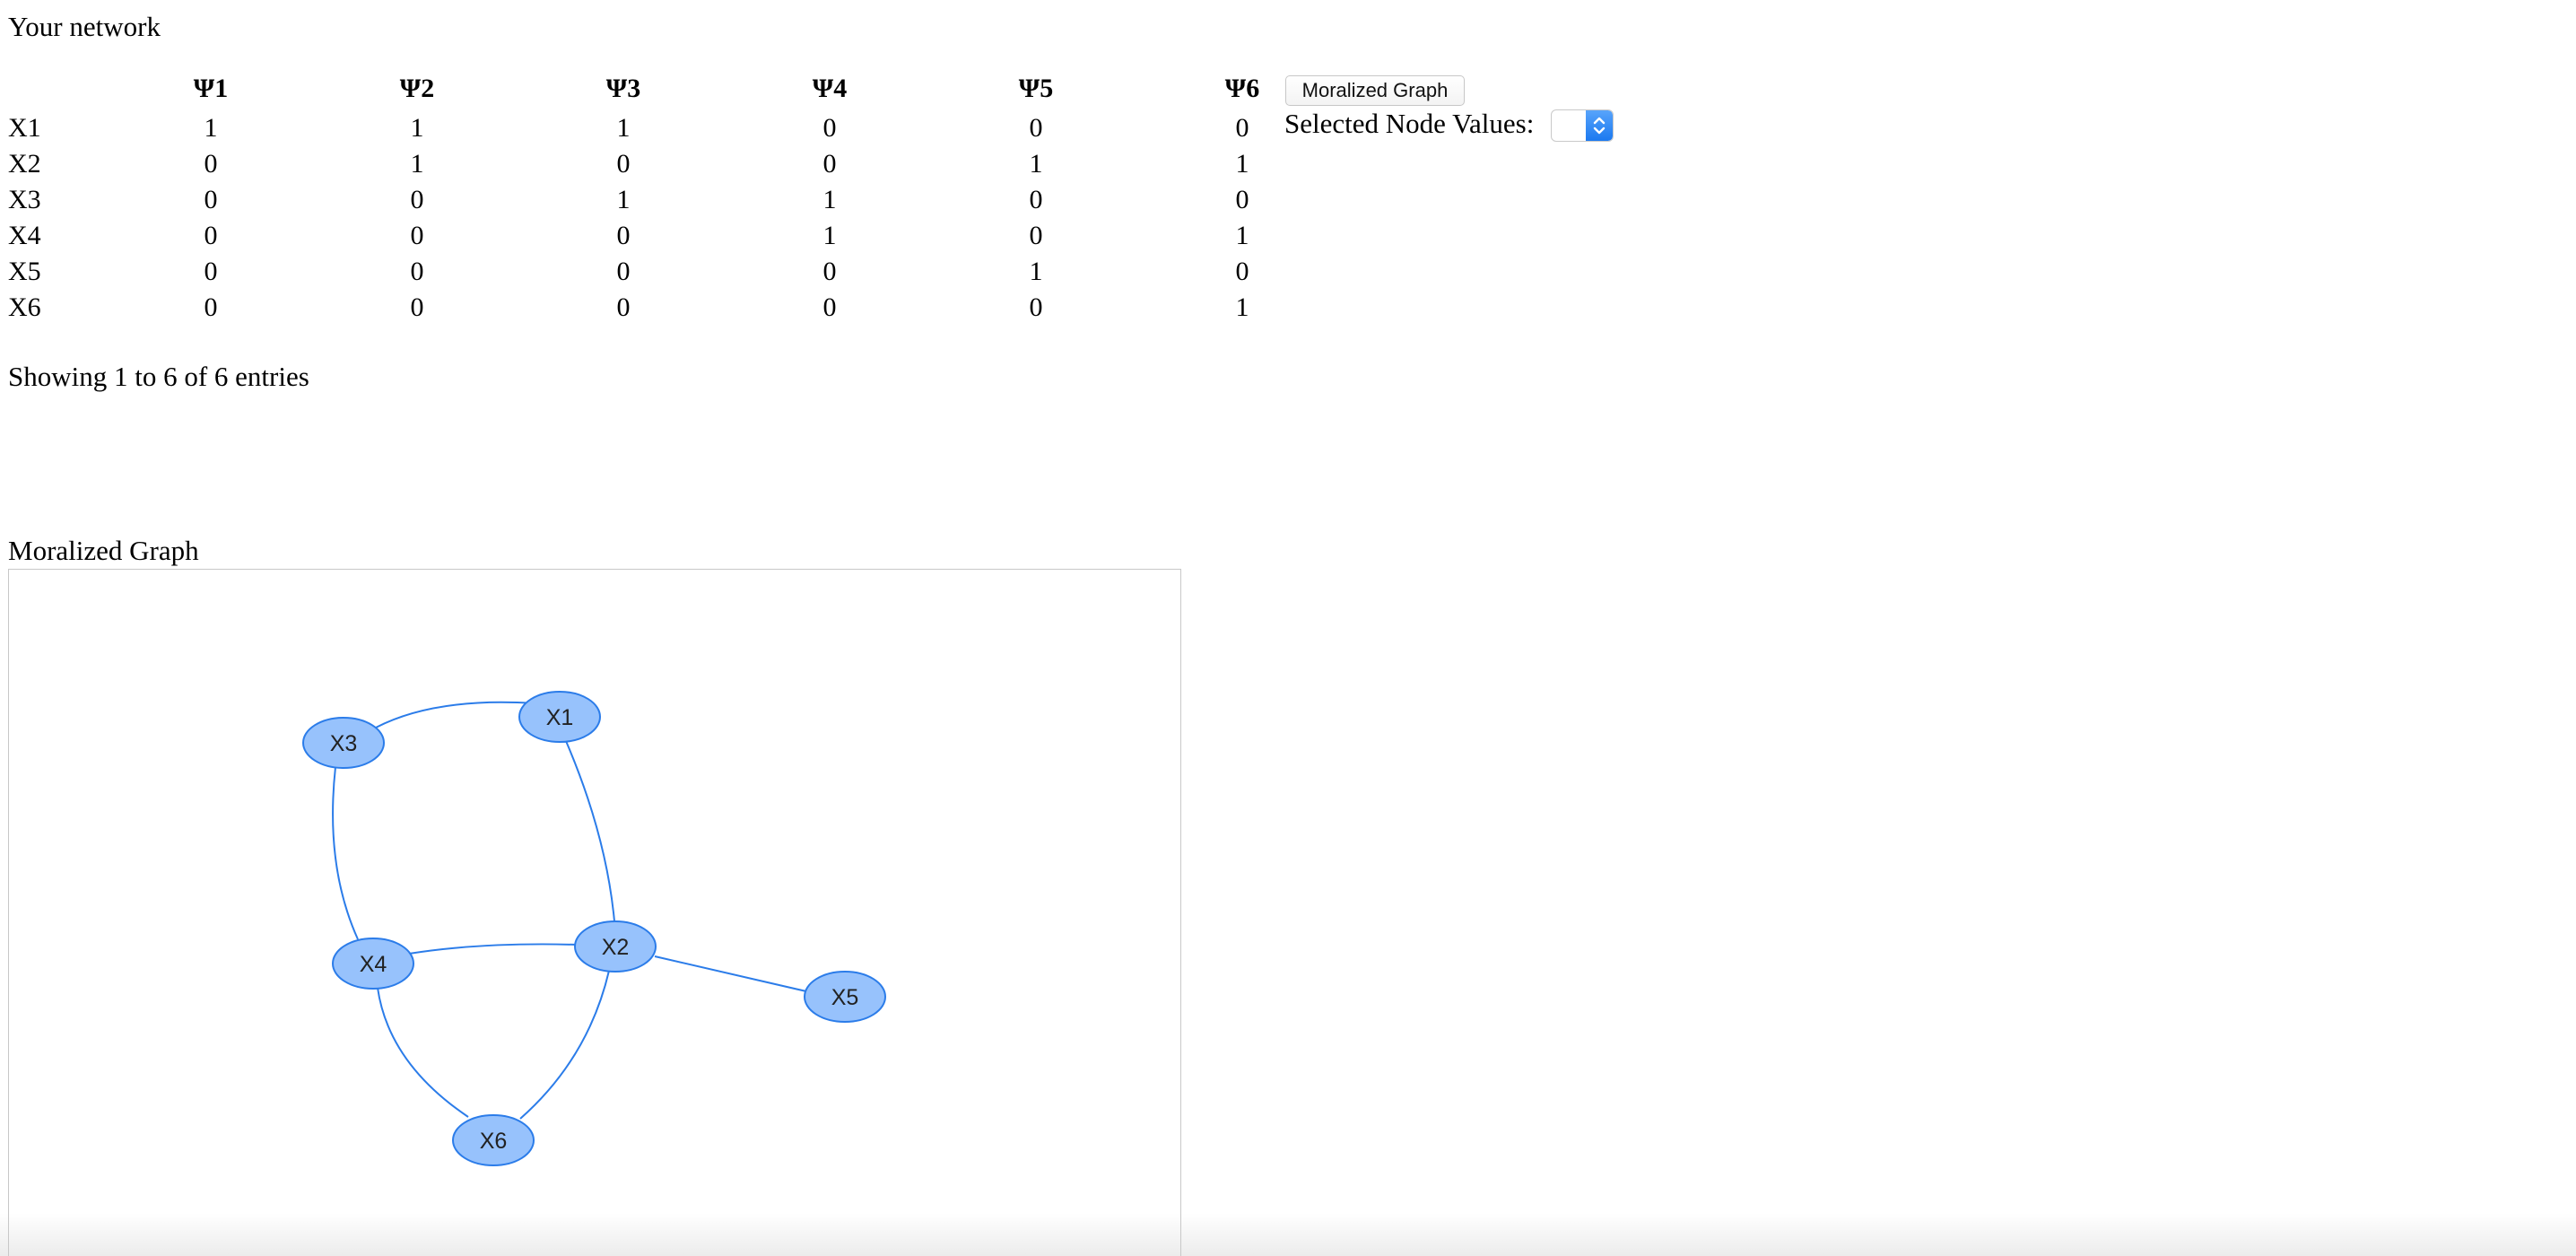  I want to click on chevron-up-down-icon, so click(1599, 126).